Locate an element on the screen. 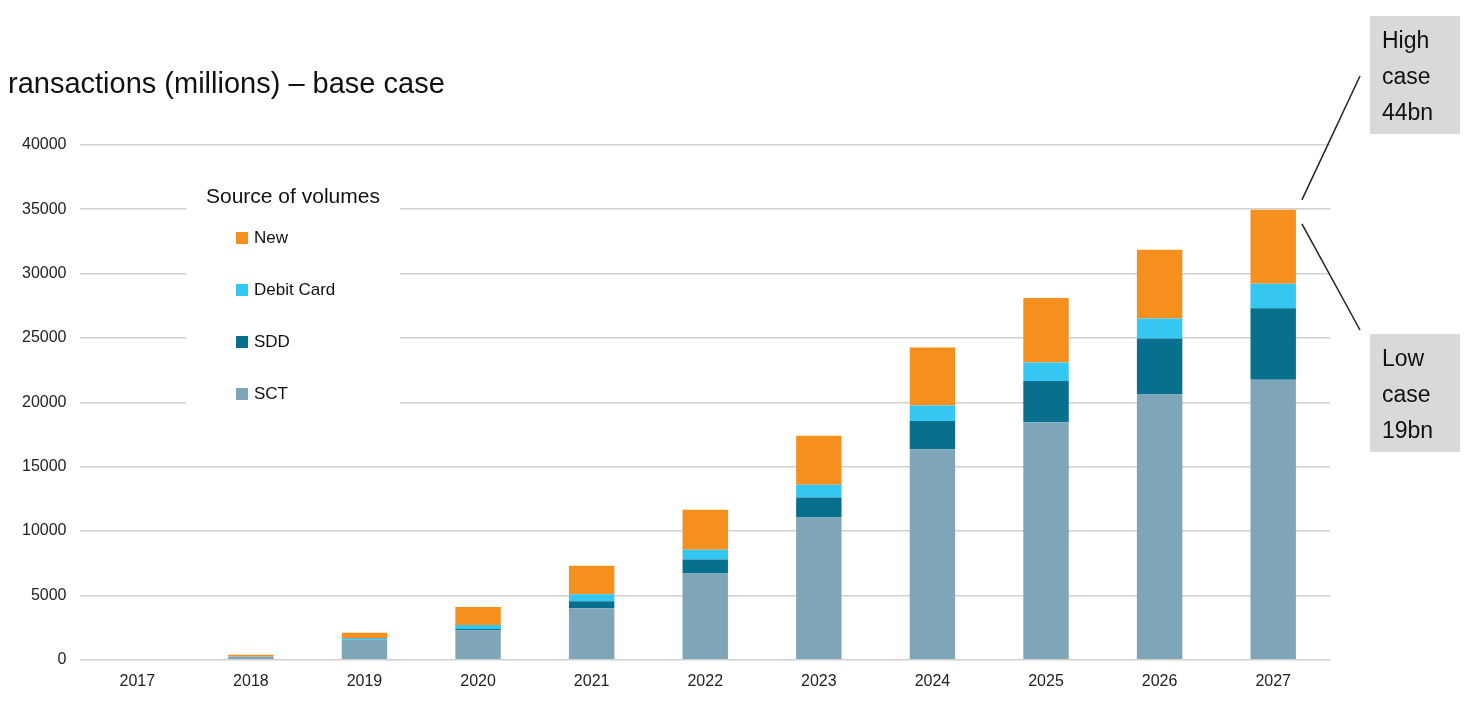 The height and width of the screenshot is (715, 1470). legend-label: New is located at coordinates (271, 238).